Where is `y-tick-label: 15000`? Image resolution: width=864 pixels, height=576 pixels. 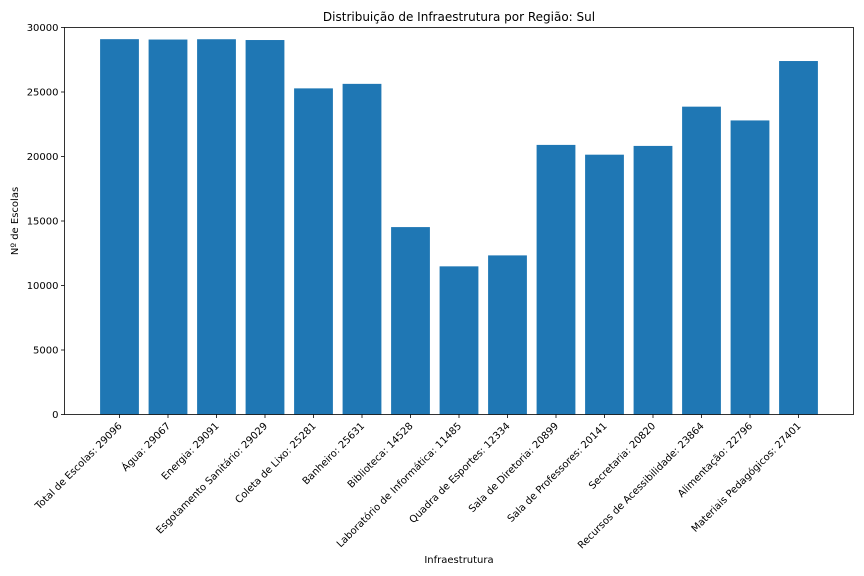 y-tick-label: 15000 is located at coordinates (43, 222).